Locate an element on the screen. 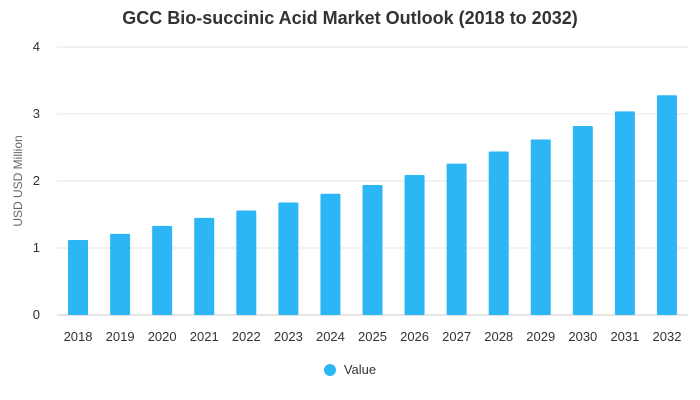 Image resolution: width=700 pixels, height=400 pixels. x-tick-label: 2032 is located at coordinates (667, 336).